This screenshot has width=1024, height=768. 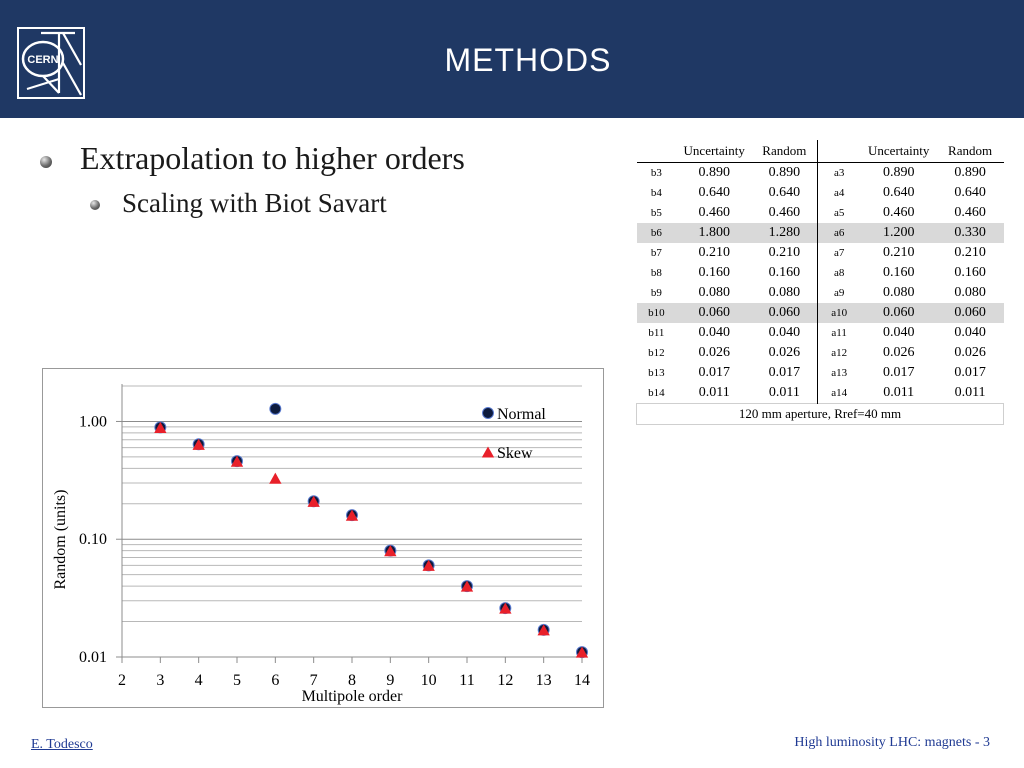 What do you see at coordinates (839, 253) in the screenshot?
I see `skew-multipole-label: a7` at bounding box center [839, 253].